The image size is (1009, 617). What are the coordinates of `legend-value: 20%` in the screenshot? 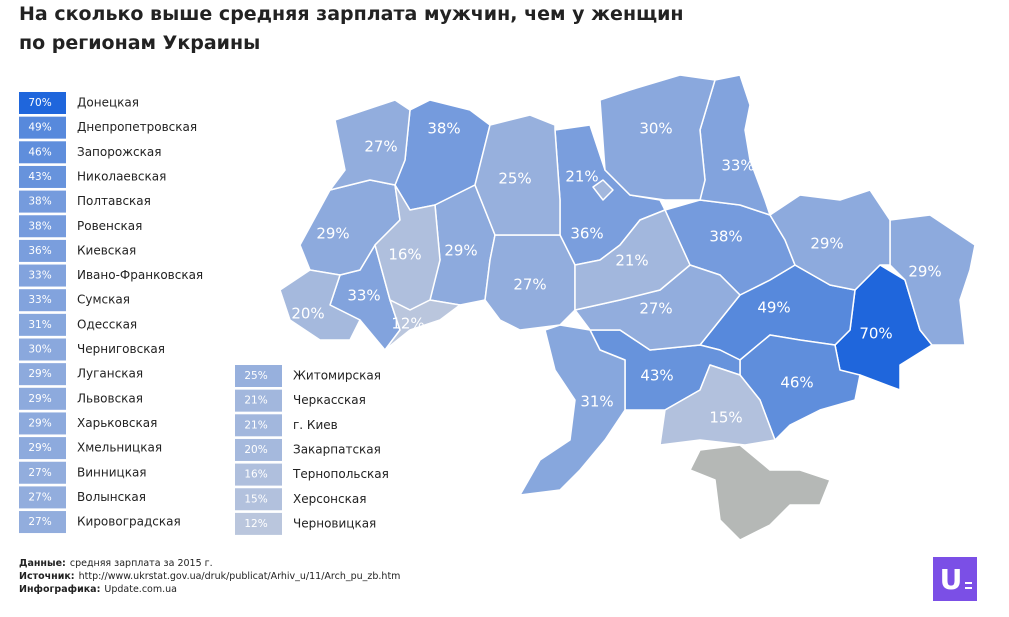 It's located at (255, 450).